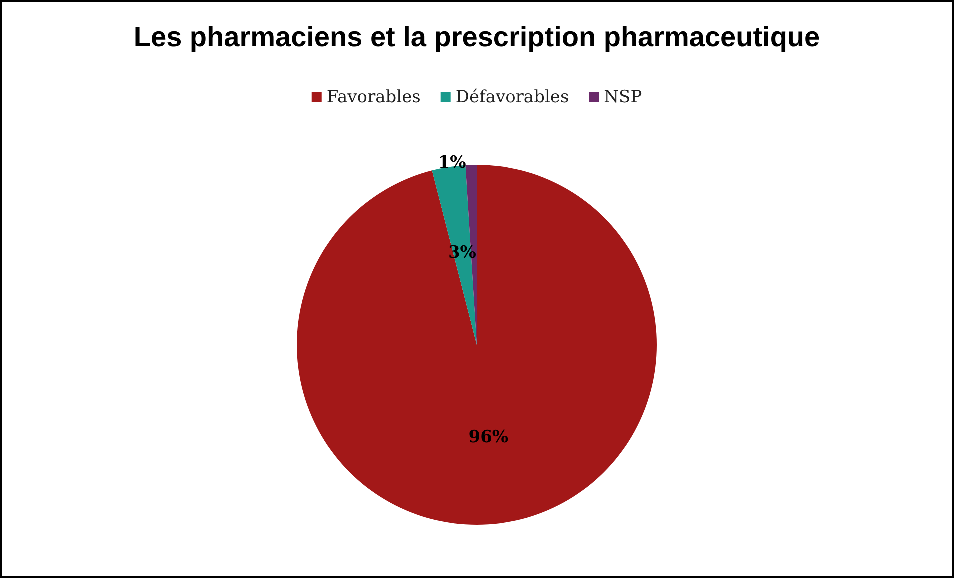 The width and height of the screenshot is (954, 578). What do you see at coordinates (623, 98) in the screenshot?
I see `legend-label: NSP` at bounding box center [623, 98].